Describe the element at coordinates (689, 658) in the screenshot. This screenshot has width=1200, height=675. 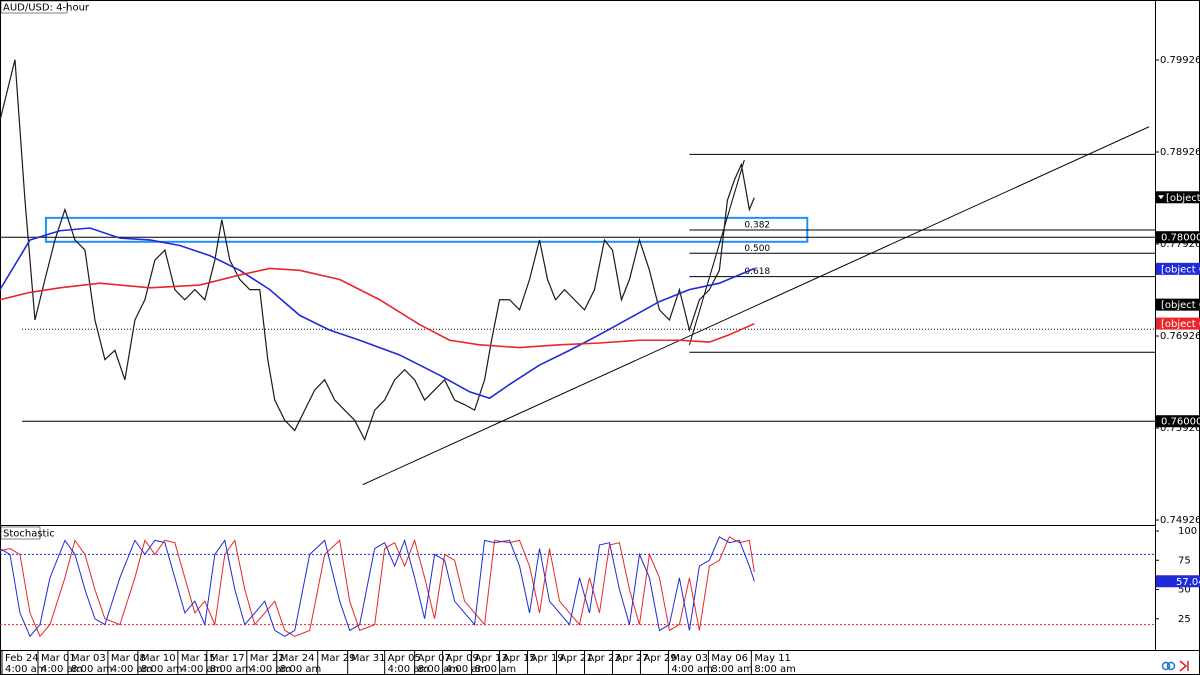
I see `x-tick-label: May 03` at that location.